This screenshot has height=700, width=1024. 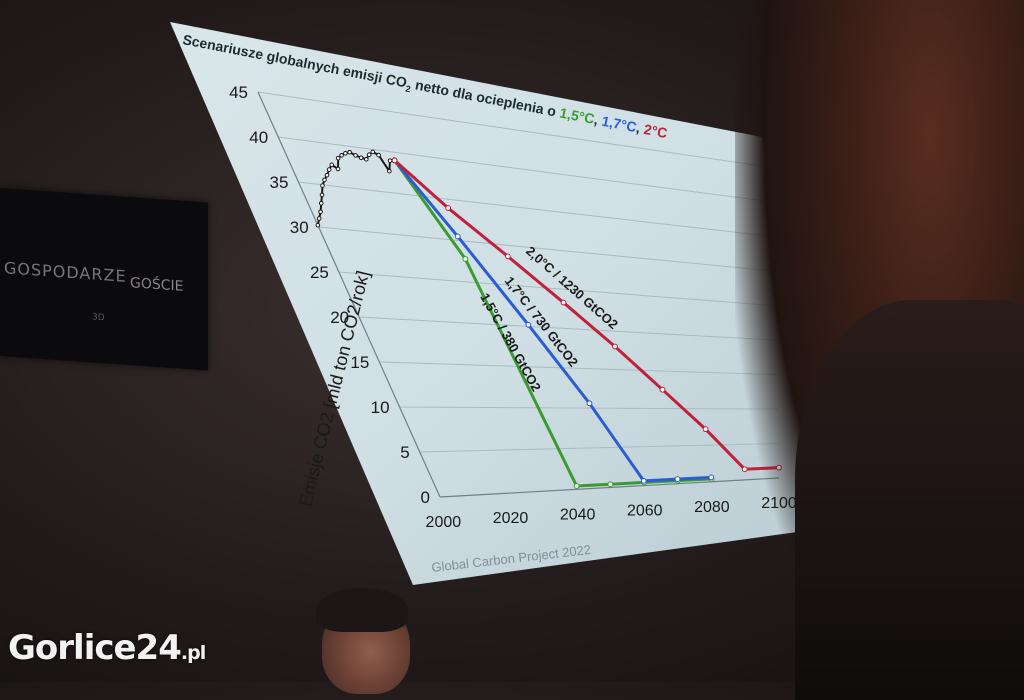 I want to click on title-target-2-0: 2°C, so click(x=656, y=131).